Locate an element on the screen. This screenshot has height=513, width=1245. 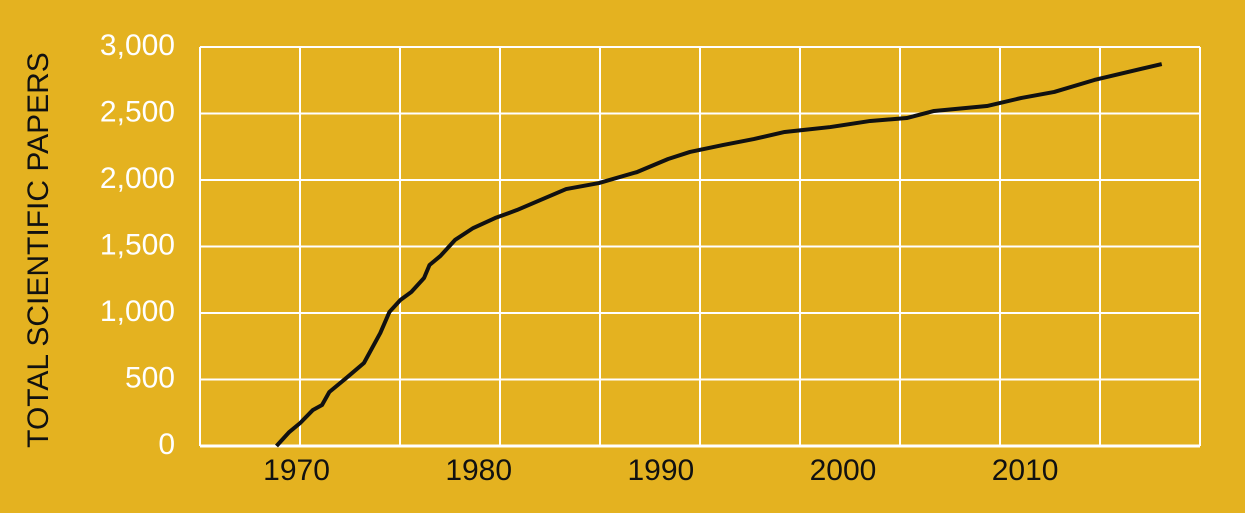
y-axis-title: TOTAL SCIENTIFIC PAPERS is located at coordinates (38, 250).